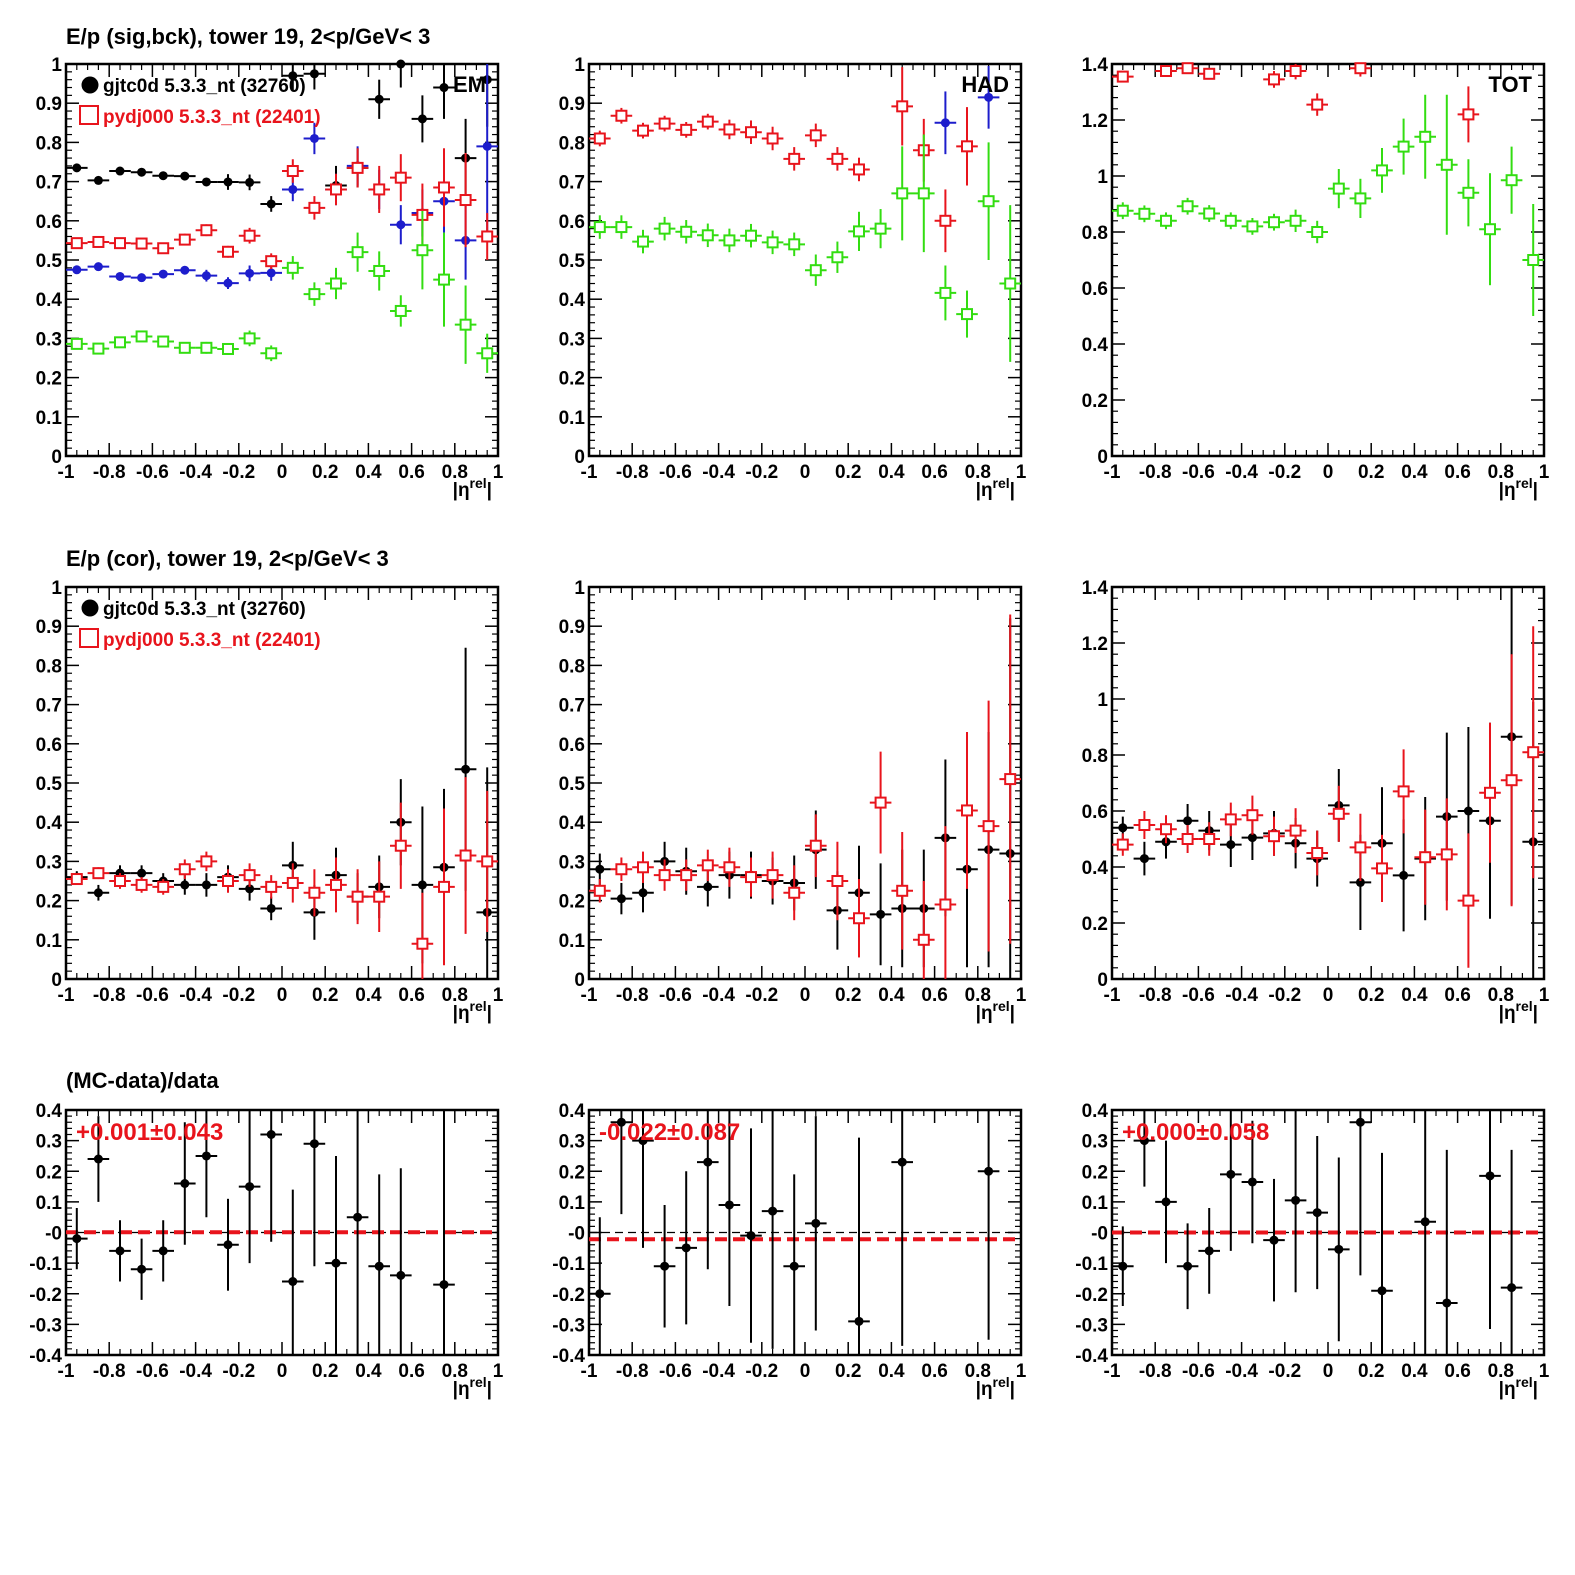  Describe the element at coordinates (90, 608) in the screenshot. I see `legend-data-marker` at that location.